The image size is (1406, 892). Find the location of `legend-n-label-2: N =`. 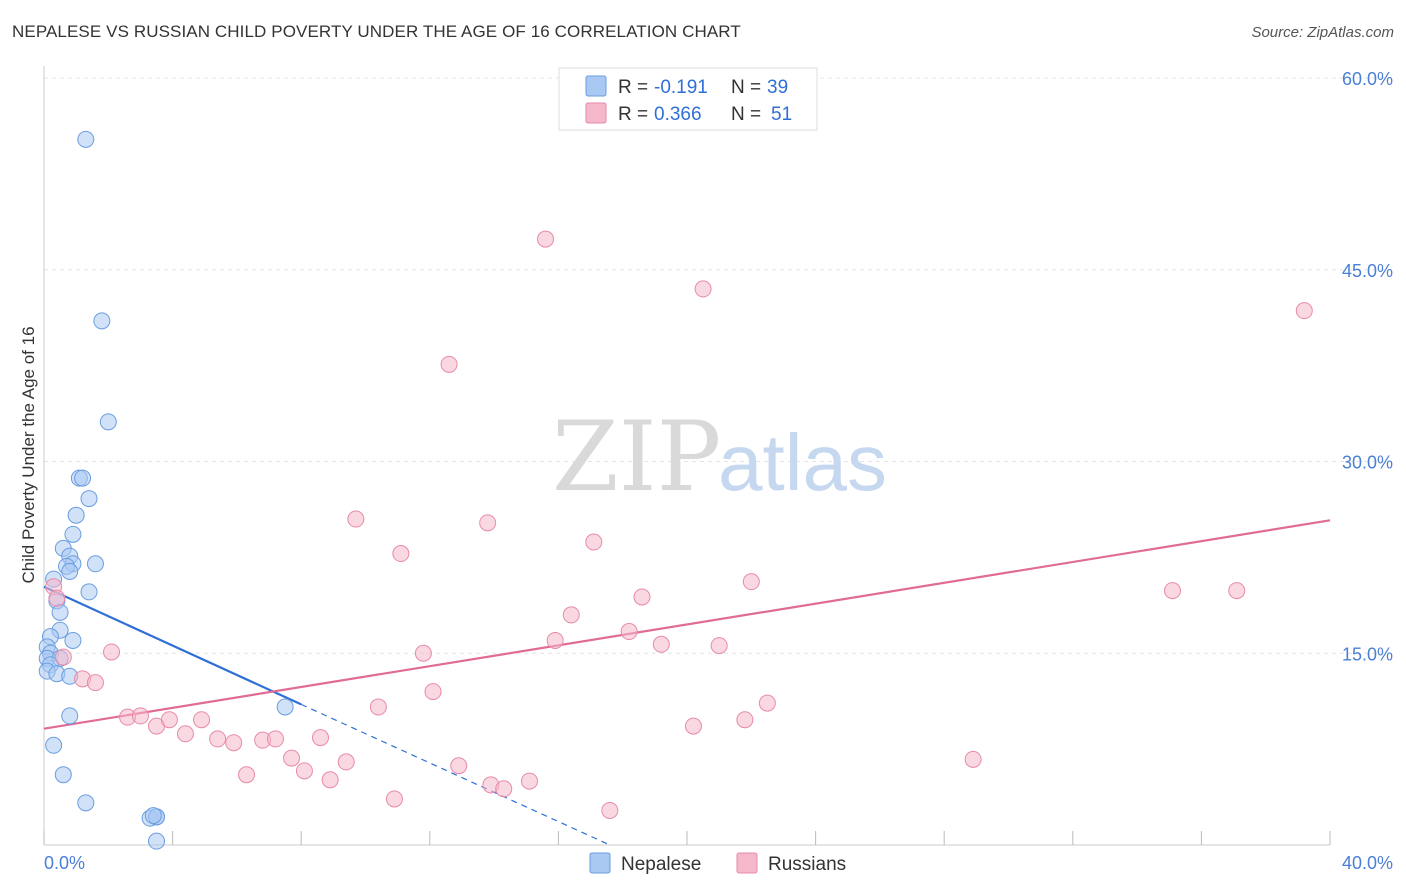

legend-n-label-2: N = is located at coordinates (746, 114).